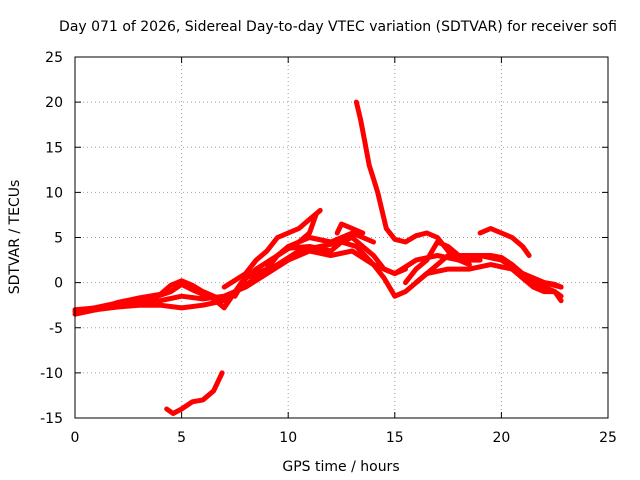  What do you see at coordinates (608, 438) in the screenshot?
I see `x-tick-label: 25` at bounding box center [608, 438].